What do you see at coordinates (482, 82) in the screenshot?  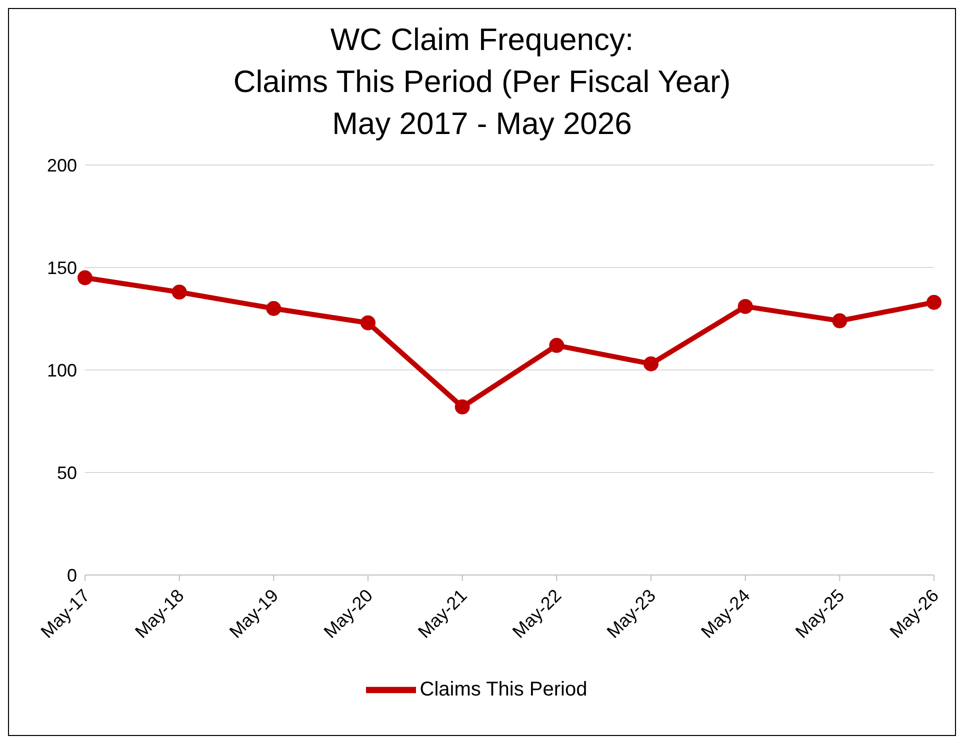 I see `chart-title: WC Claim Frequency: Claims This Period (Per Fiscal Year) May 2017 - May 2026` at bounding box center [482, 82].